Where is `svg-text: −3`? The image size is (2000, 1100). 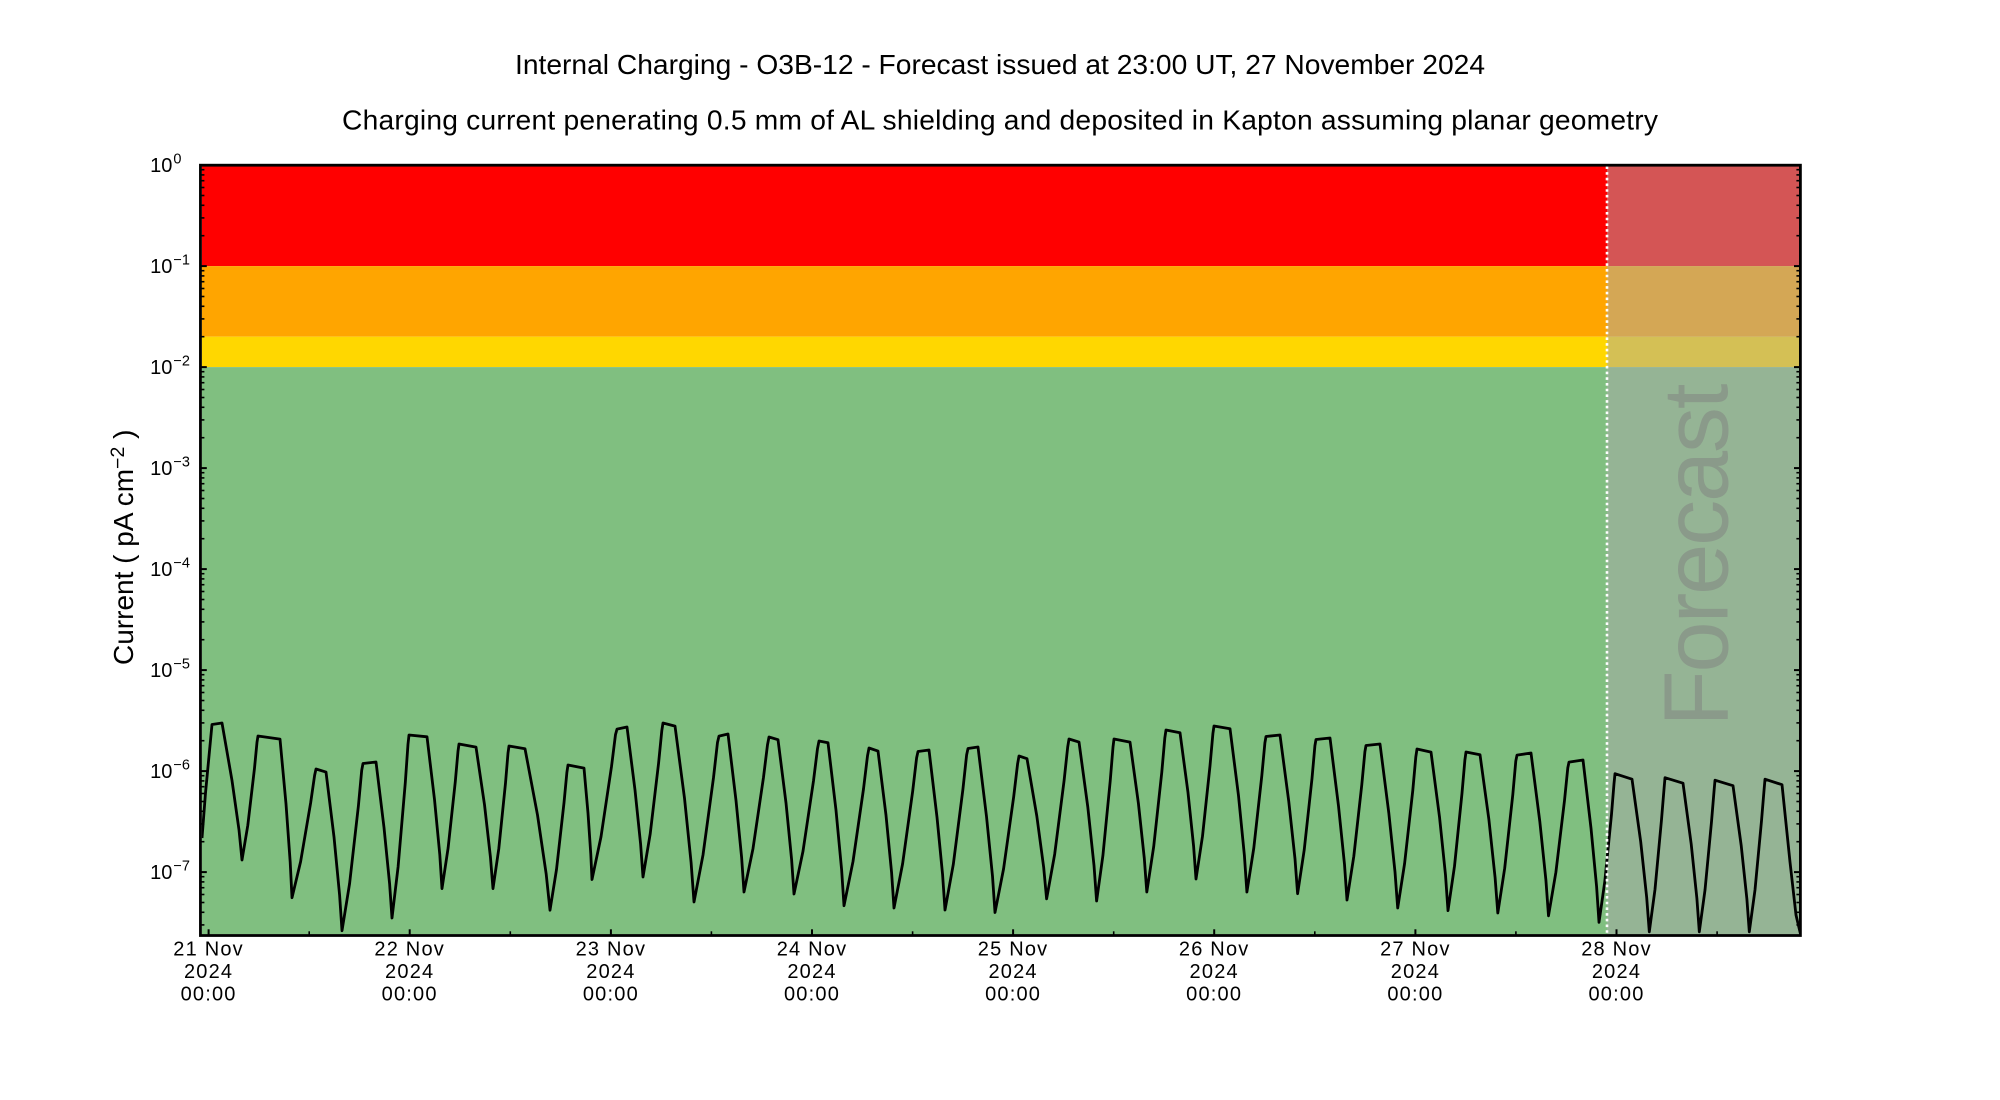
svg-text: −3 is located at coordinates (181, 462).